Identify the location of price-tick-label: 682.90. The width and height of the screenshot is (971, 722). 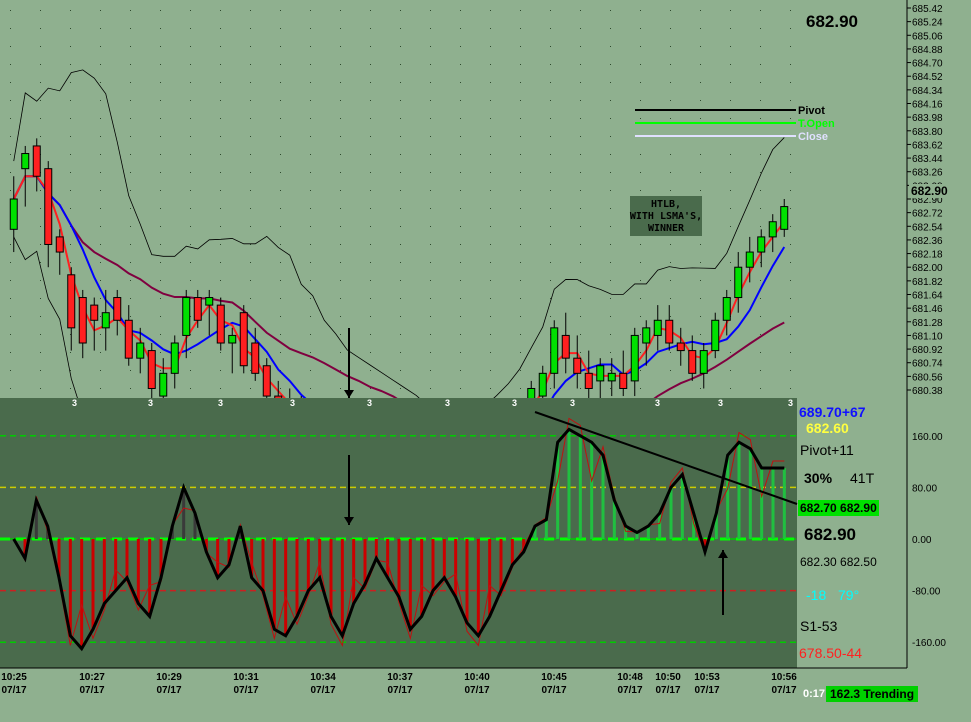
(927, 200).